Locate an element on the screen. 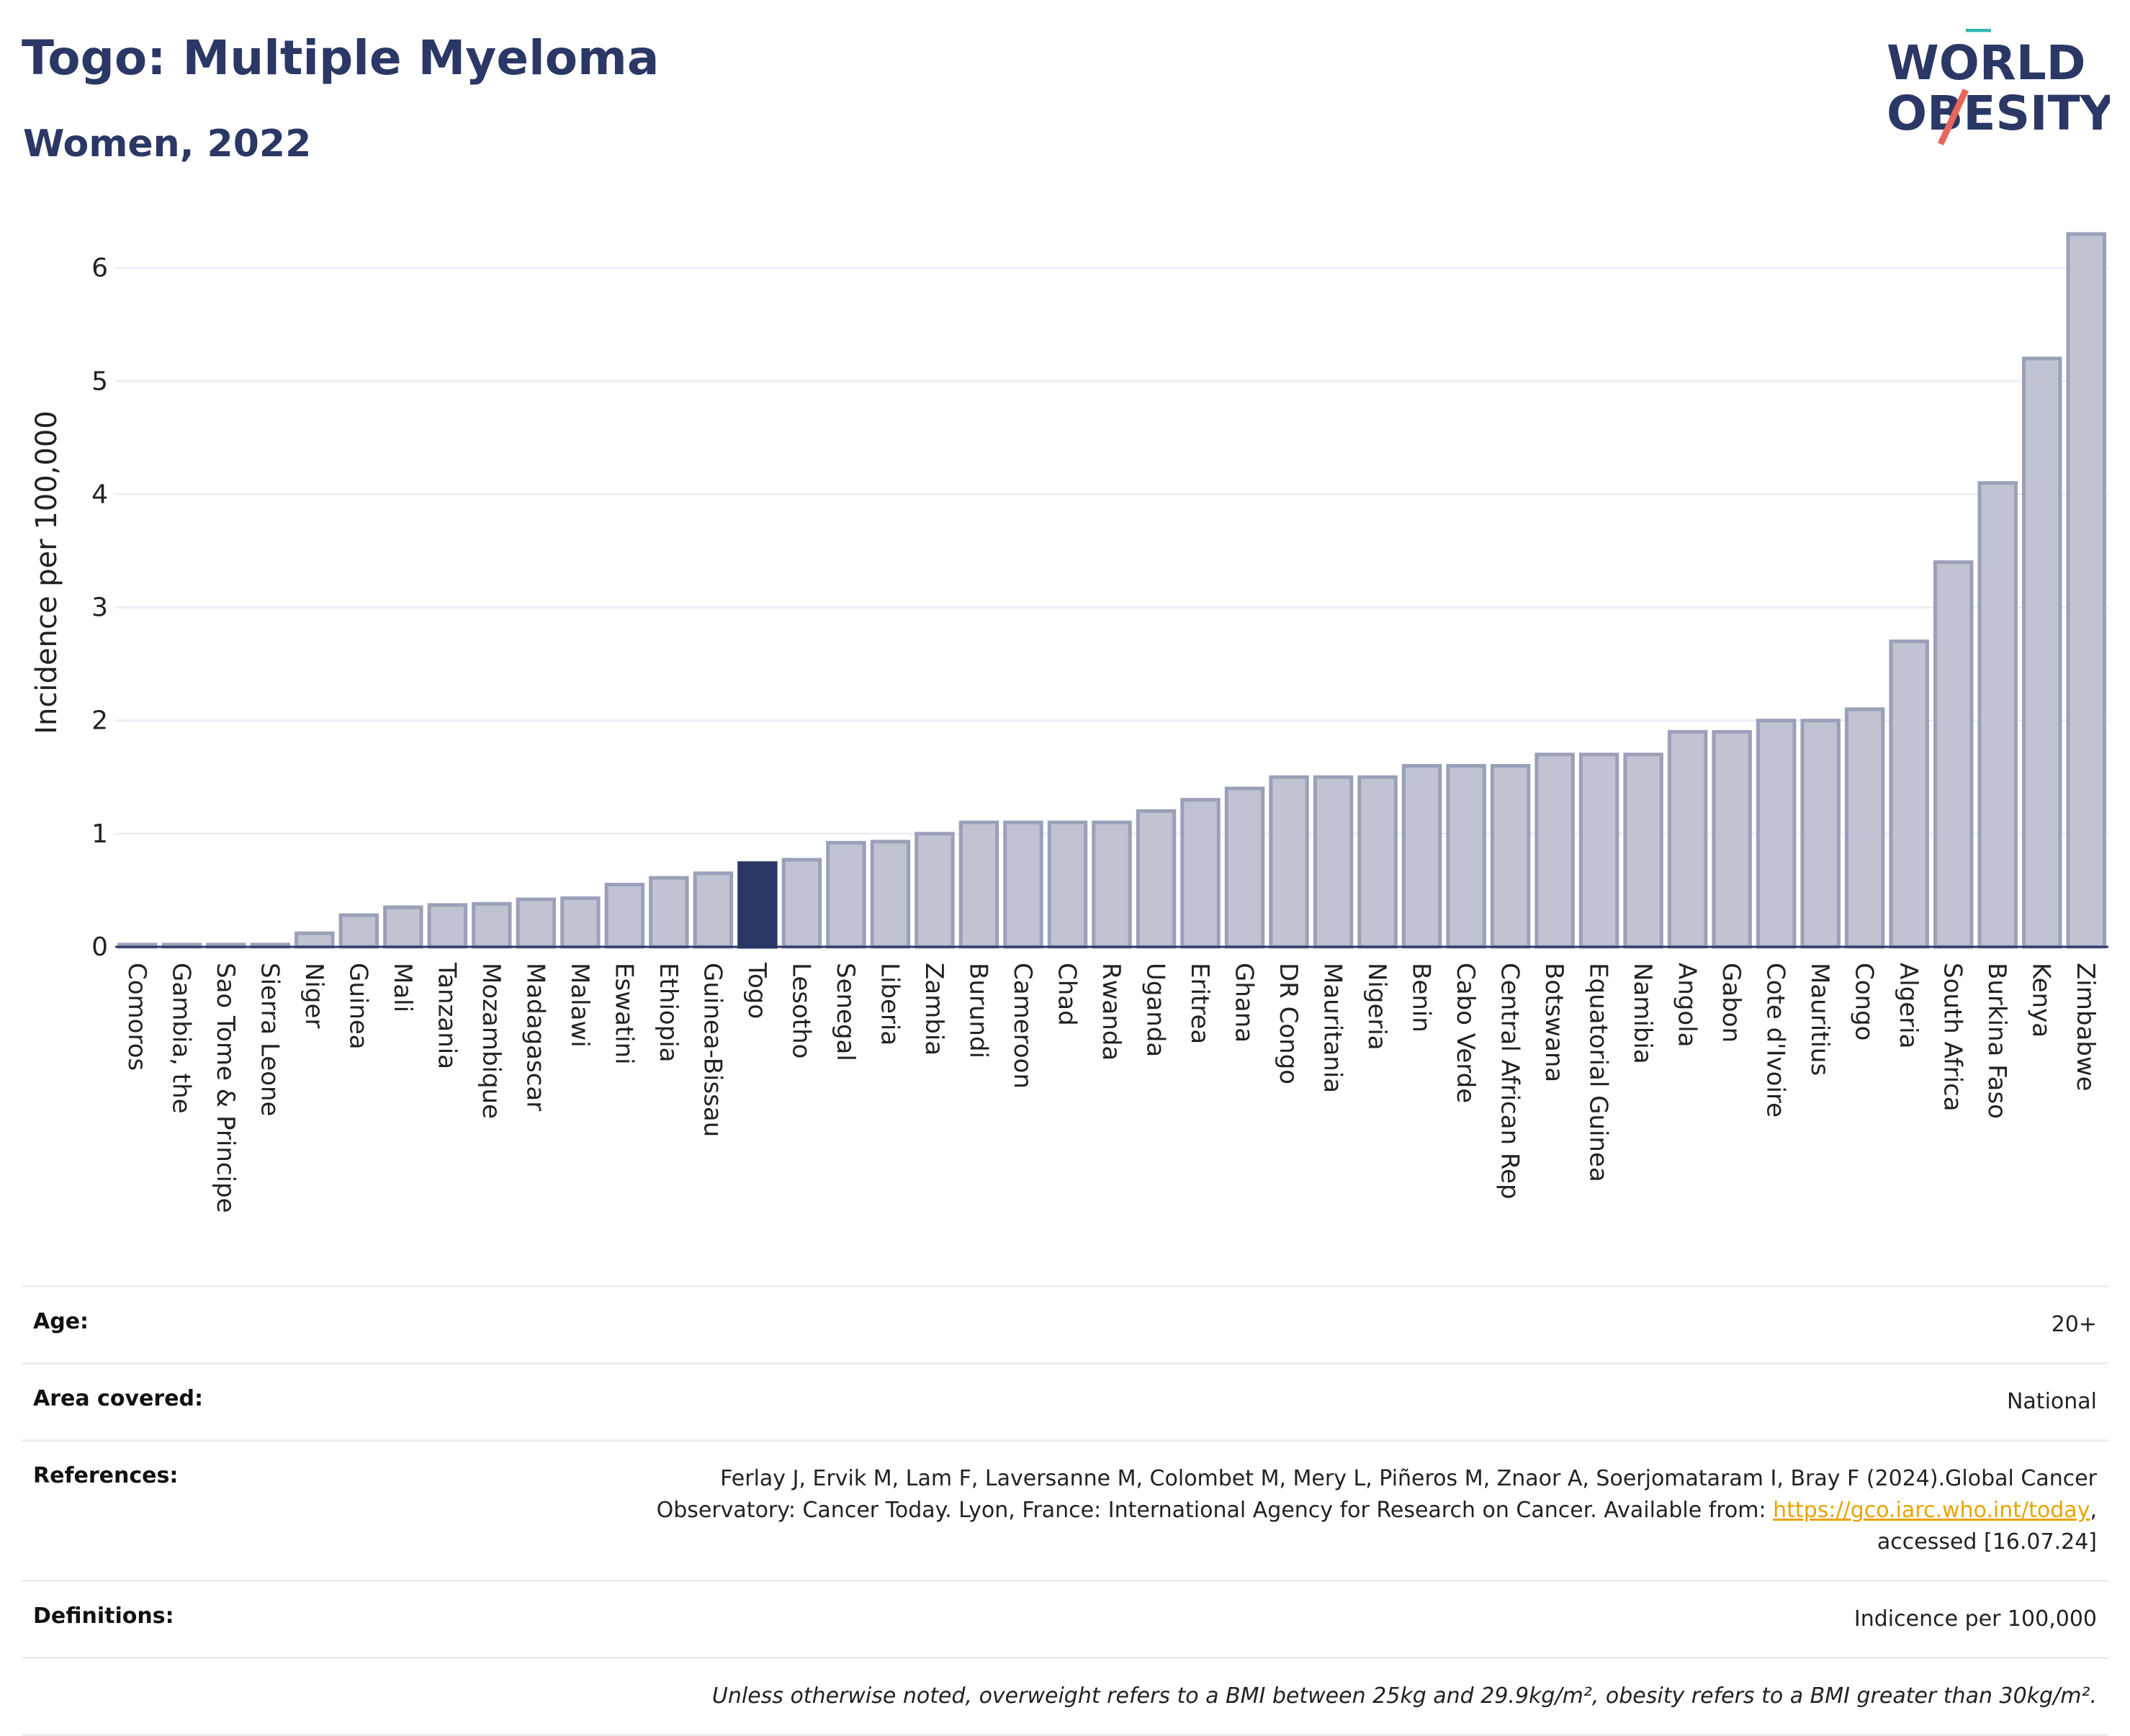 This screenshot has width=2130, height=1736. bar-botswana is located at coordinates (1554, 850).